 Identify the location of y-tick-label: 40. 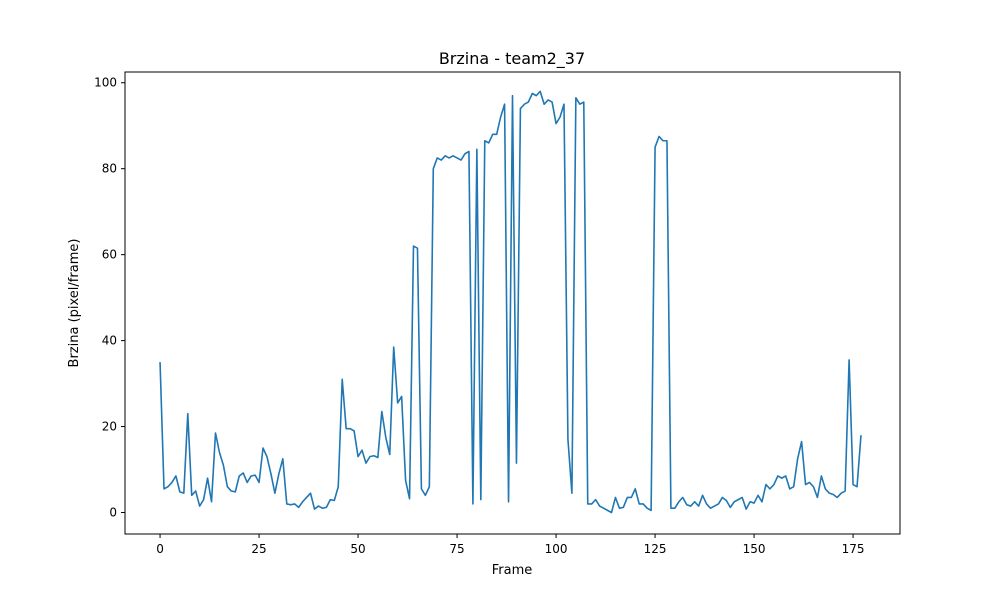
(109, 341).